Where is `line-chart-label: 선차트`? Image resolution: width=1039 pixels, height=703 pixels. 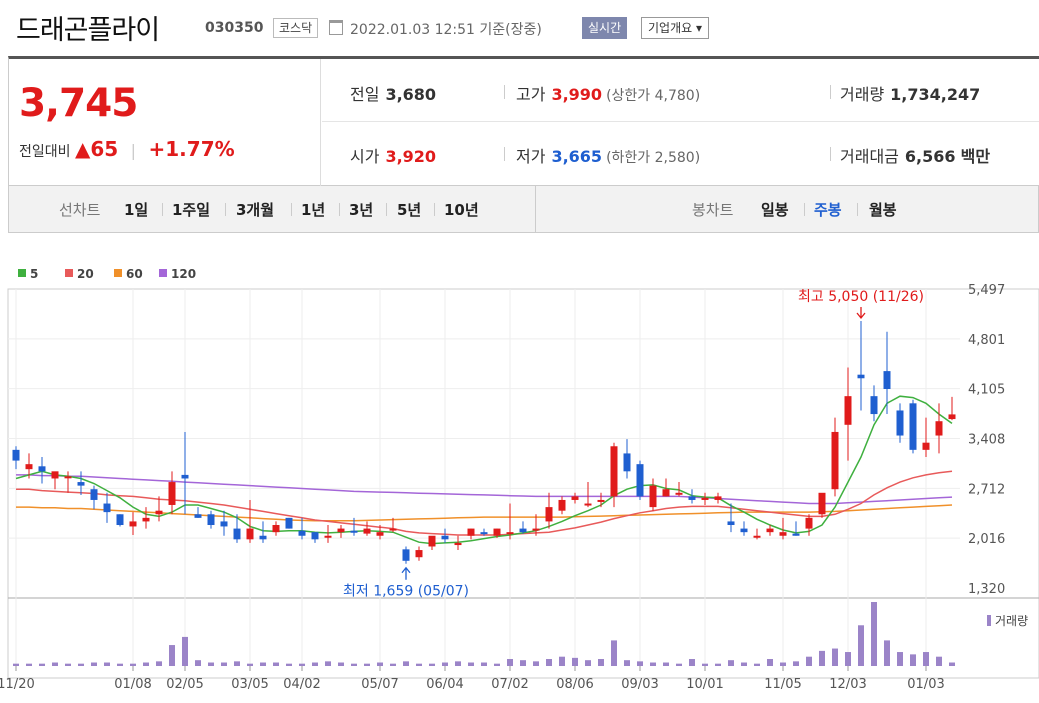 line-chart-label: 선차트 is located at coordinates (80, 210).